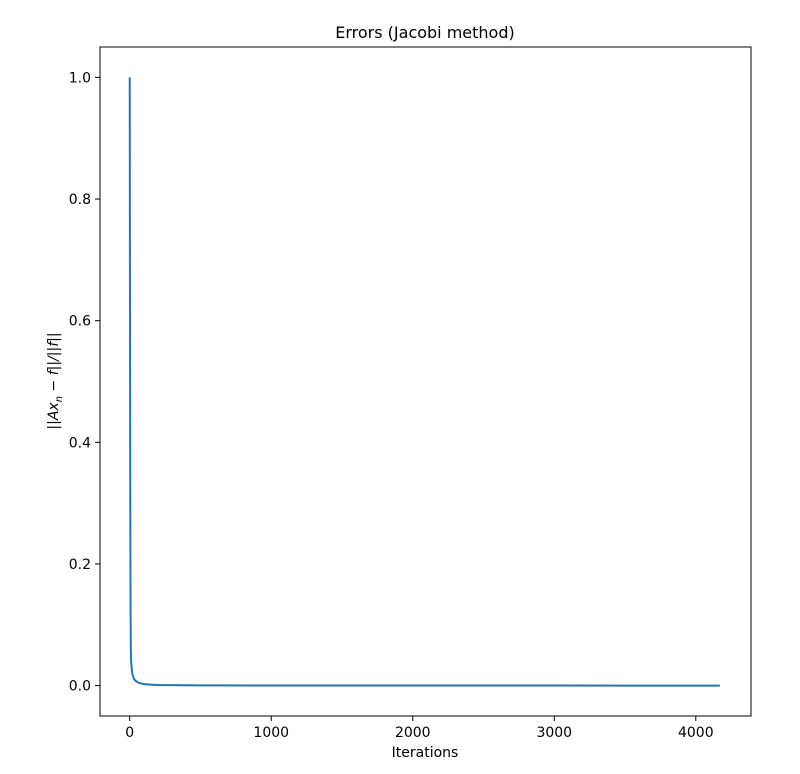 The height and width of the screenshot is (774, 800). What do you see at coordinates (271, 733) in the screenshot?
I see `x-tick-label: 1000` at bounding box center [271, 733].